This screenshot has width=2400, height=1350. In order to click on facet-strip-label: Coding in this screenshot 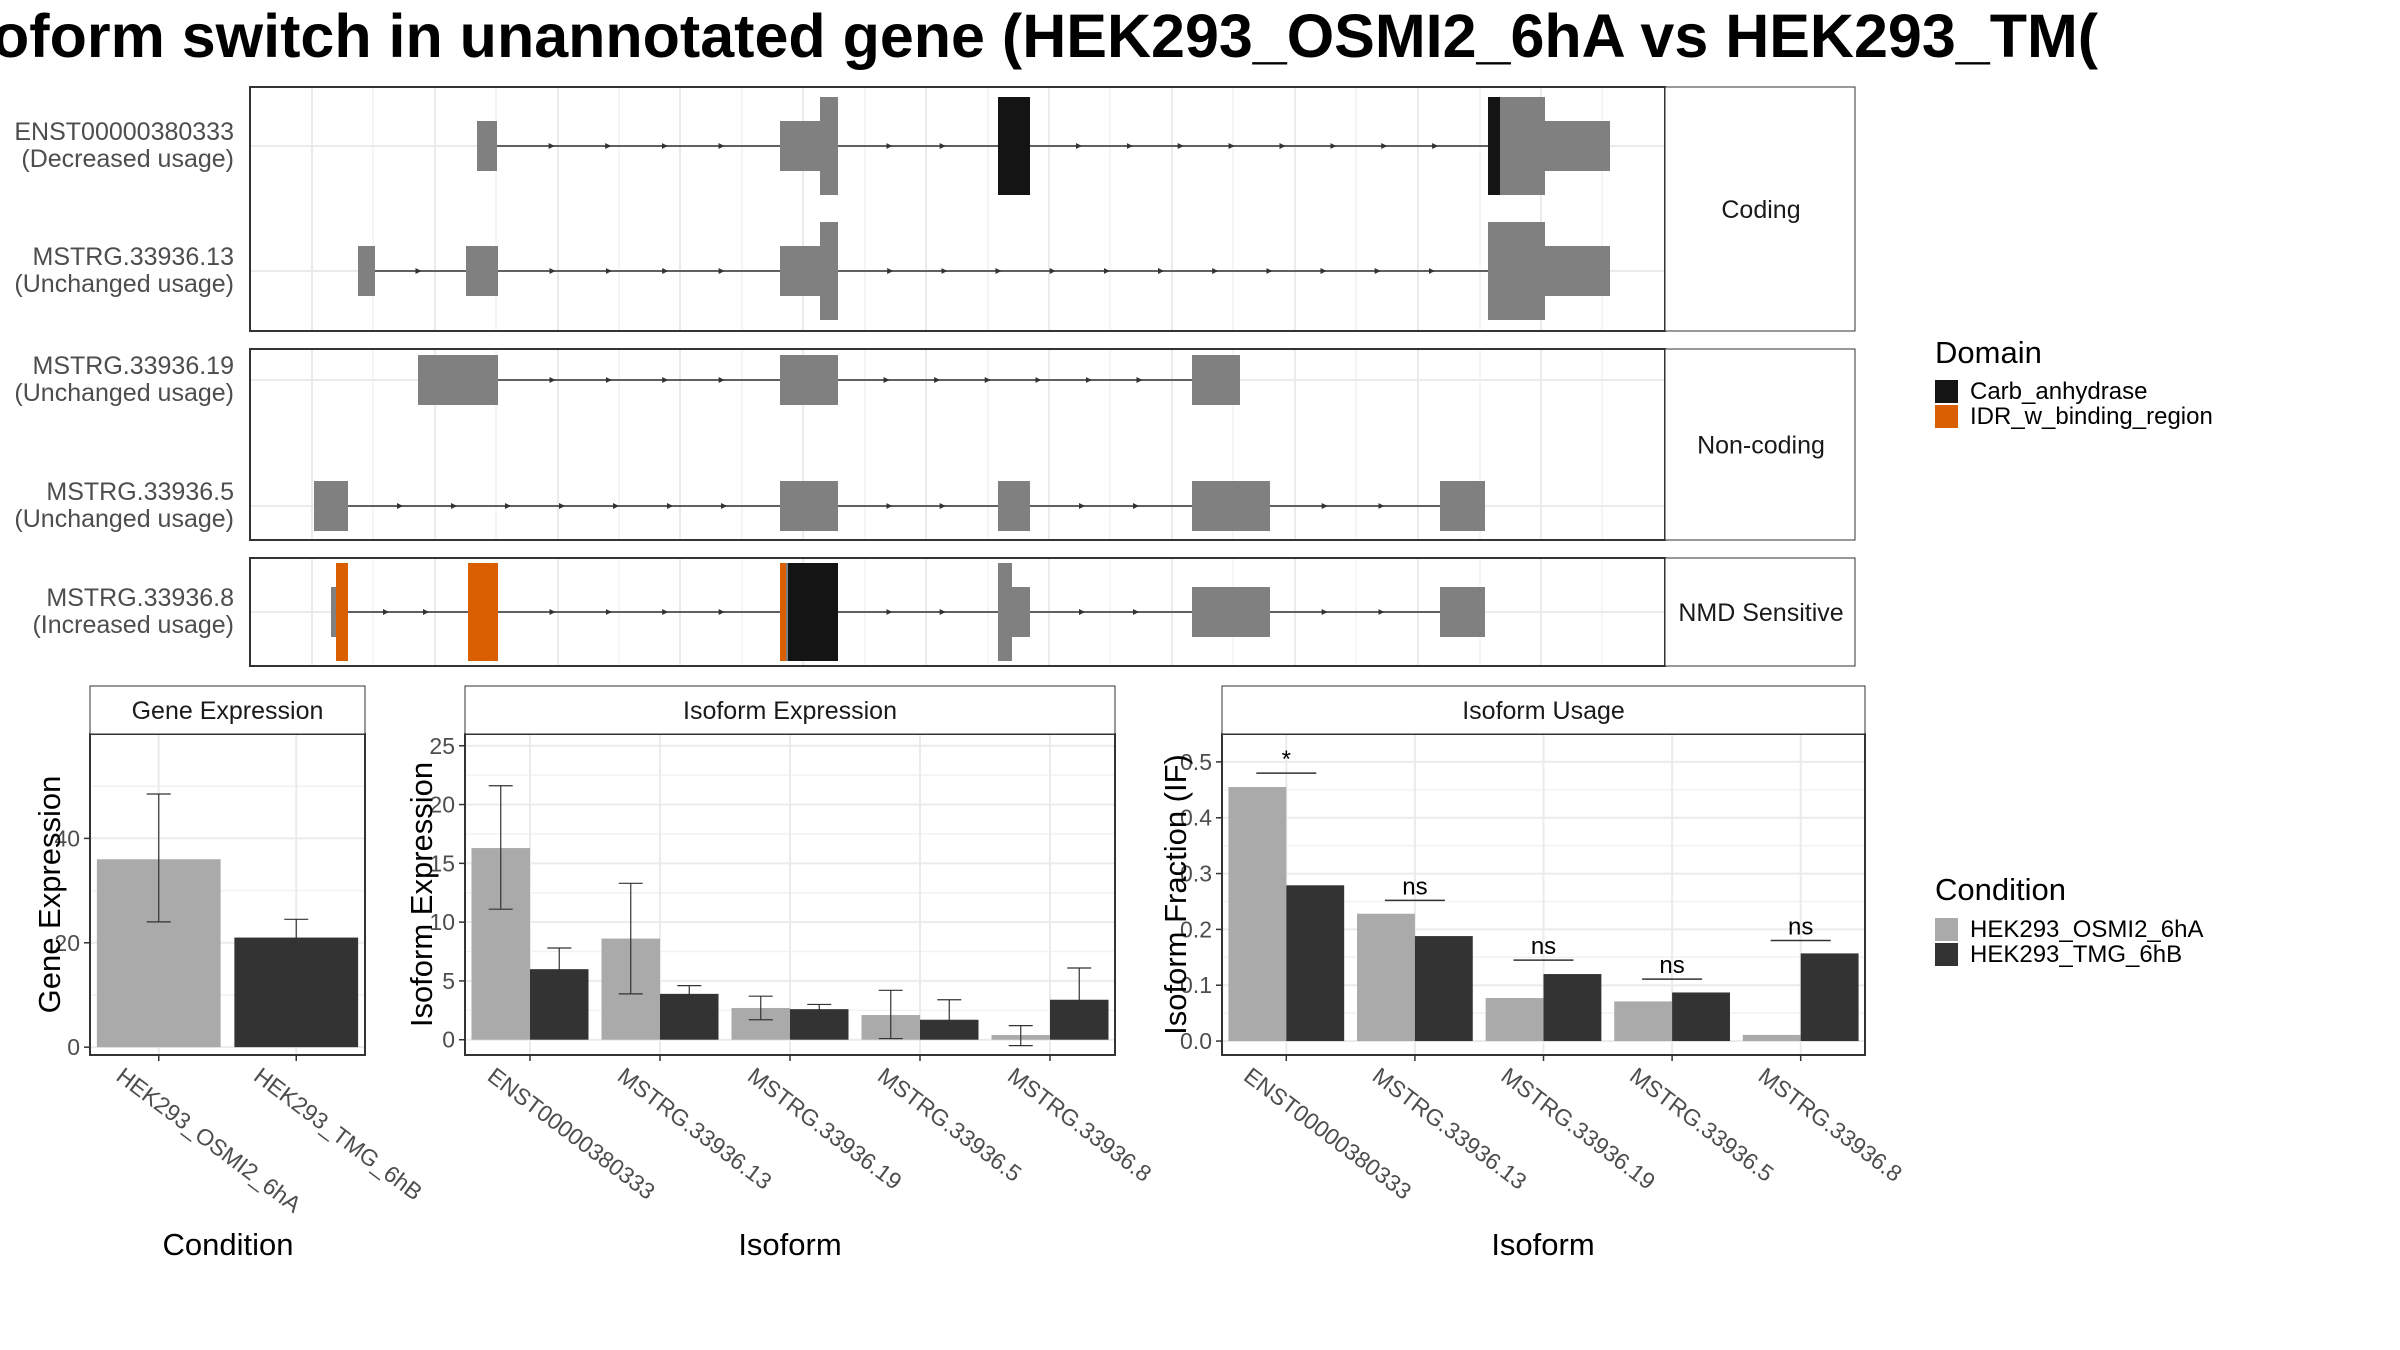, I will do `click(1760, 210)`.